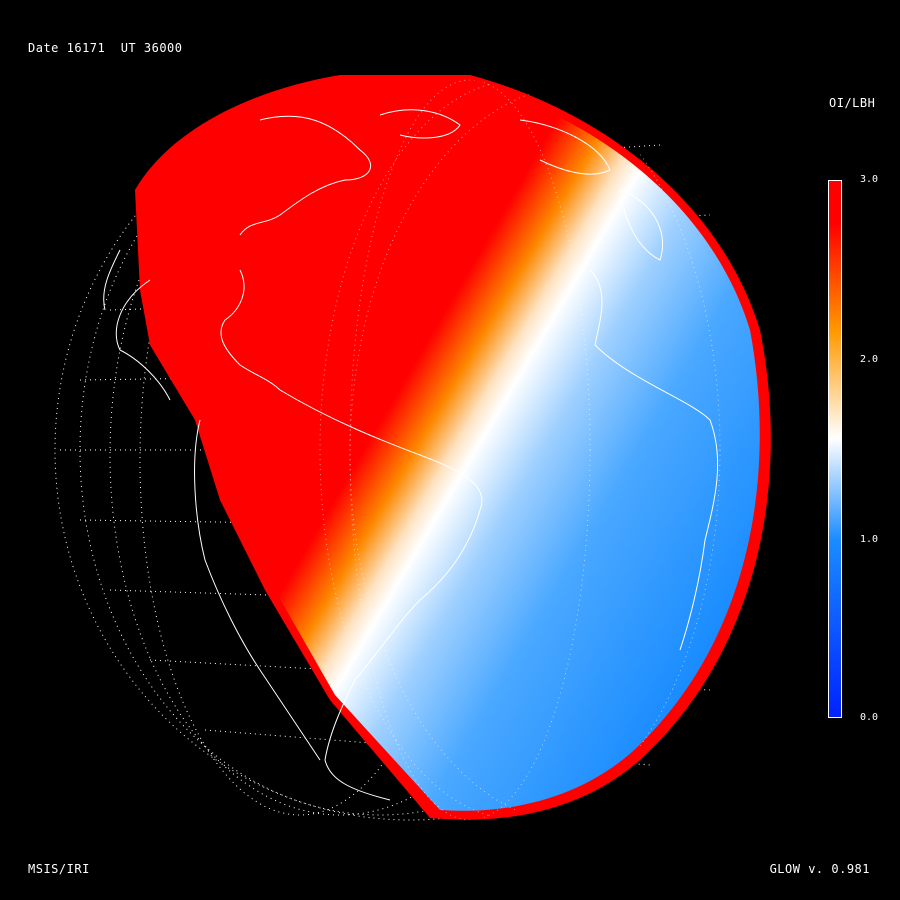  What do you see at coordinates (819, 869) in the screenshot?
I see `version-label: GLOW v. 0.981` at bounding box center [819, 869].